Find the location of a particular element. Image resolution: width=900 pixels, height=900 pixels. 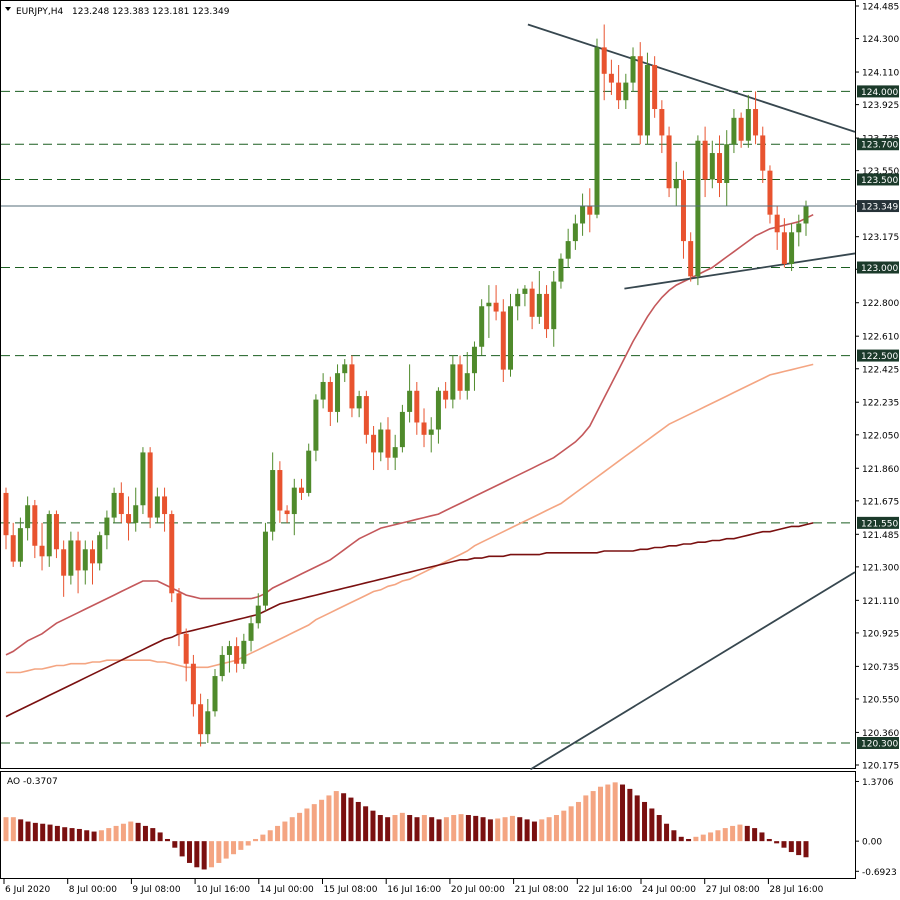

time-tick-label: 16 Jul 16:00 is located at coordinates (414, 890).